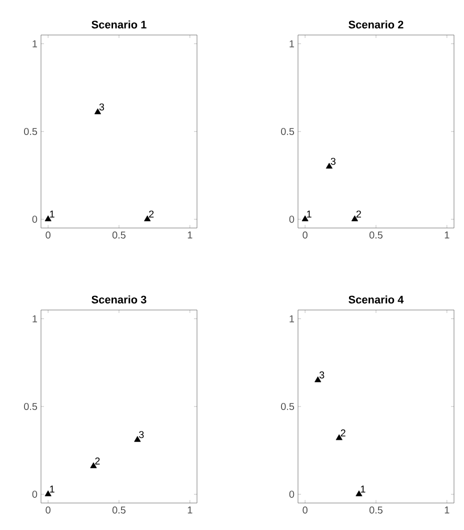 This screenshot has height=530, width=464. What do you see at coordinates (119, 24) in the screenshot?
I see `chart-title: Scenario 1` at bounding box center [119, 24].